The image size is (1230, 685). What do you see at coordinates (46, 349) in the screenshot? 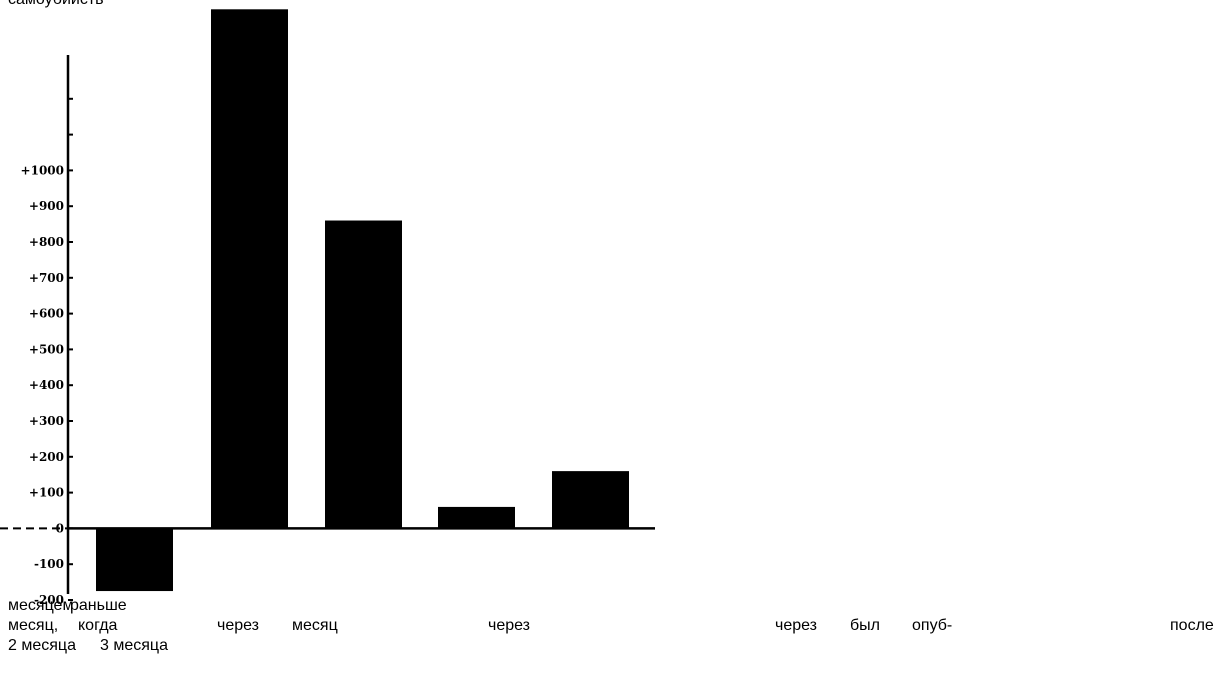
I see `y-tick-label: +500` at bounding box center [46, 349].